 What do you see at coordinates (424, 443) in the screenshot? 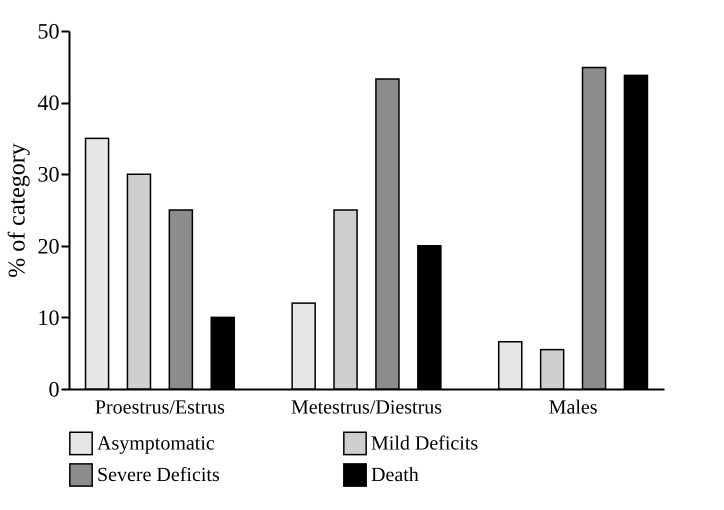
I see `legend-label: Mild Deficits` at bounding box center [424, 443].